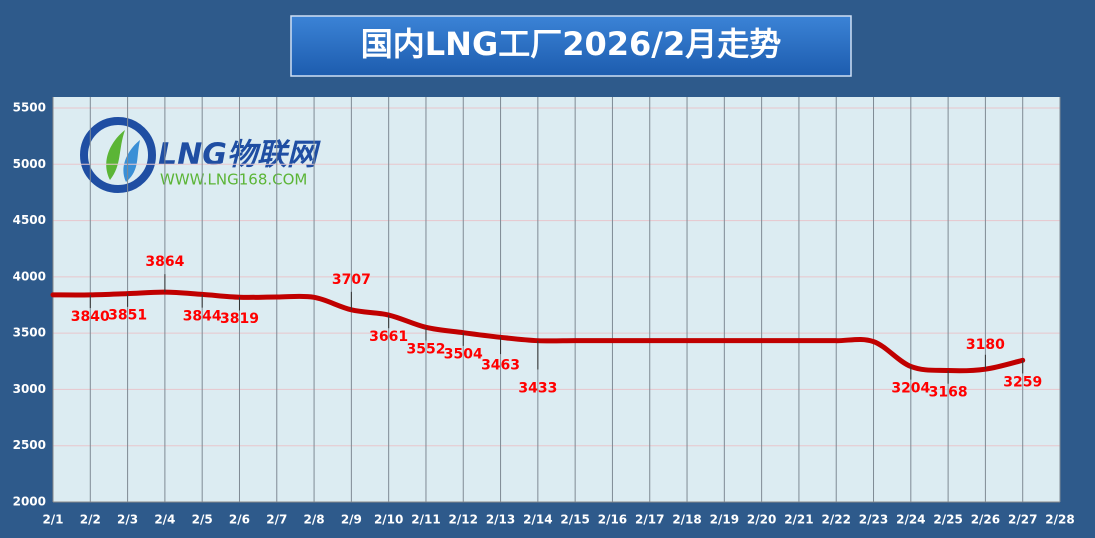 Image resolution: width=1095 pixels, height=538 pixels. I want to click on x-tick-label: 2/21, so click(798, 520).